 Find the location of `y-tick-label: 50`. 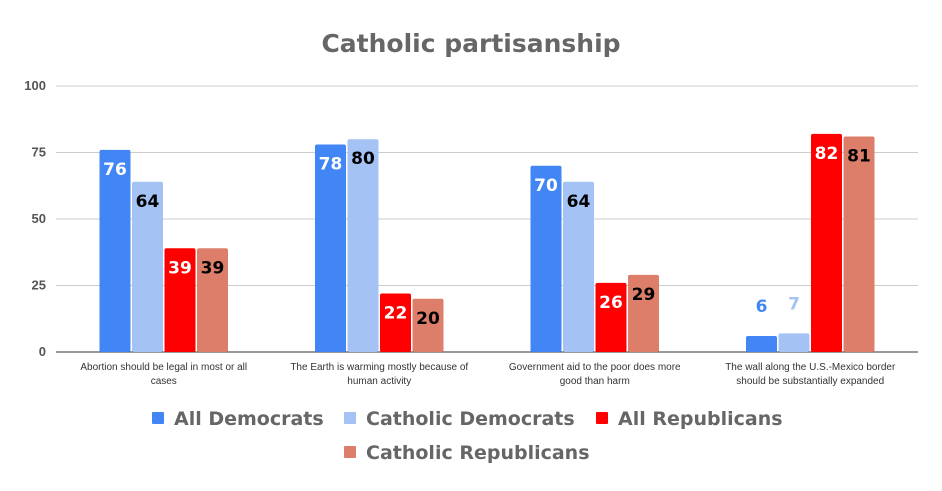

y-tick-label: 50 is located at coordinates (39, 218).